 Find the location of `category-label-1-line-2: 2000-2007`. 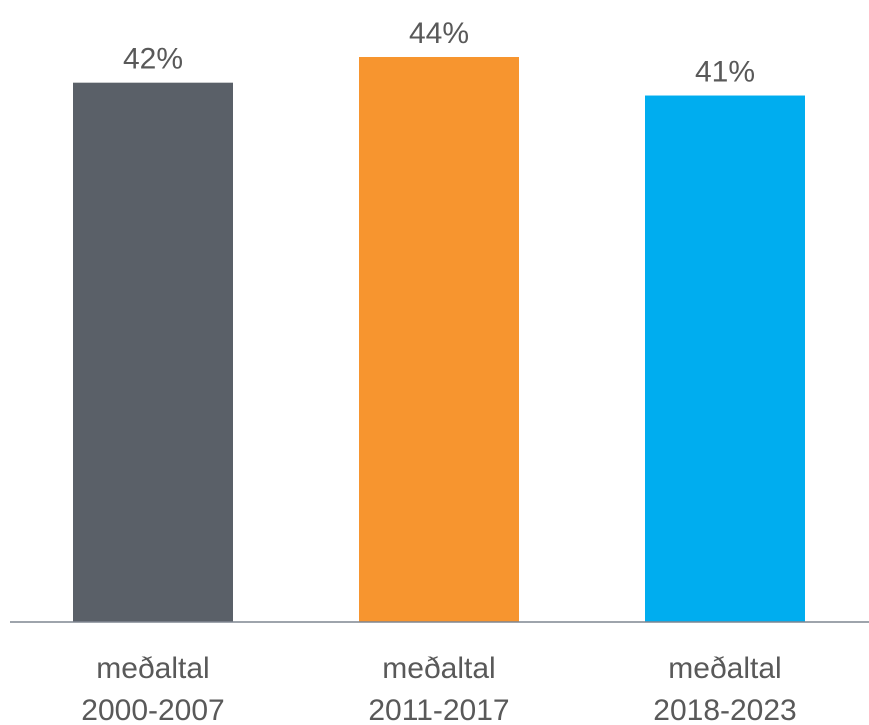

category-label-1-line-2: 2000-2007 is located at coordinates (152, 709).